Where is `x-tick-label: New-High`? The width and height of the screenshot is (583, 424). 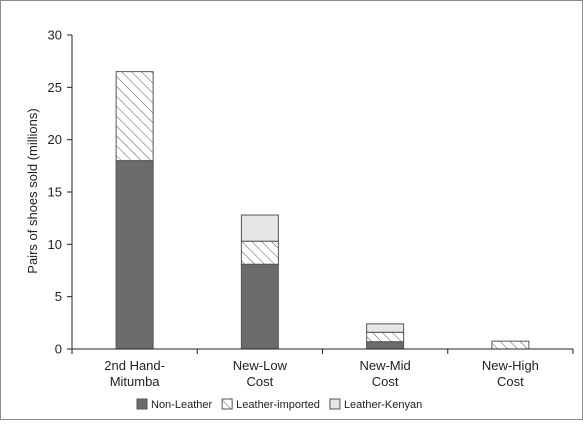
x-tick-label: New-High is located at coordinates (510, 365).